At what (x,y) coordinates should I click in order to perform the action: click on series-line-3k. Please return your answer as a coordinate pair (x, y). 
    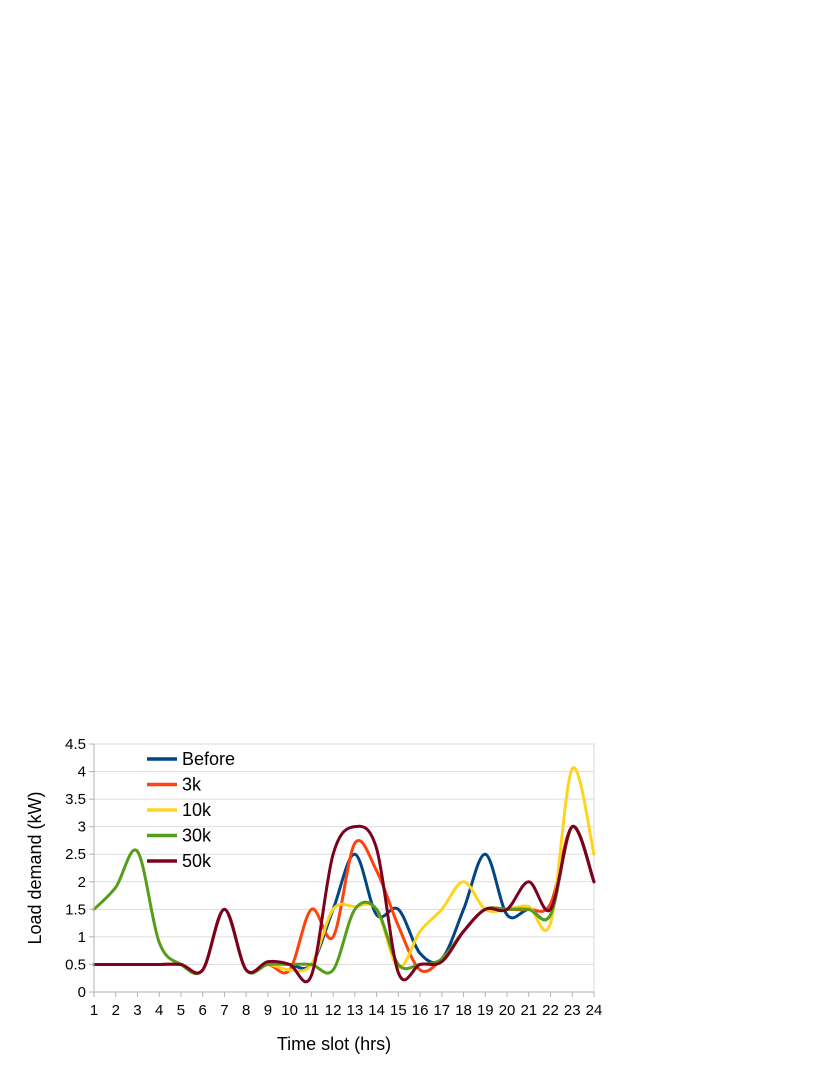
    Looking at the image, I should click on (344, 900).